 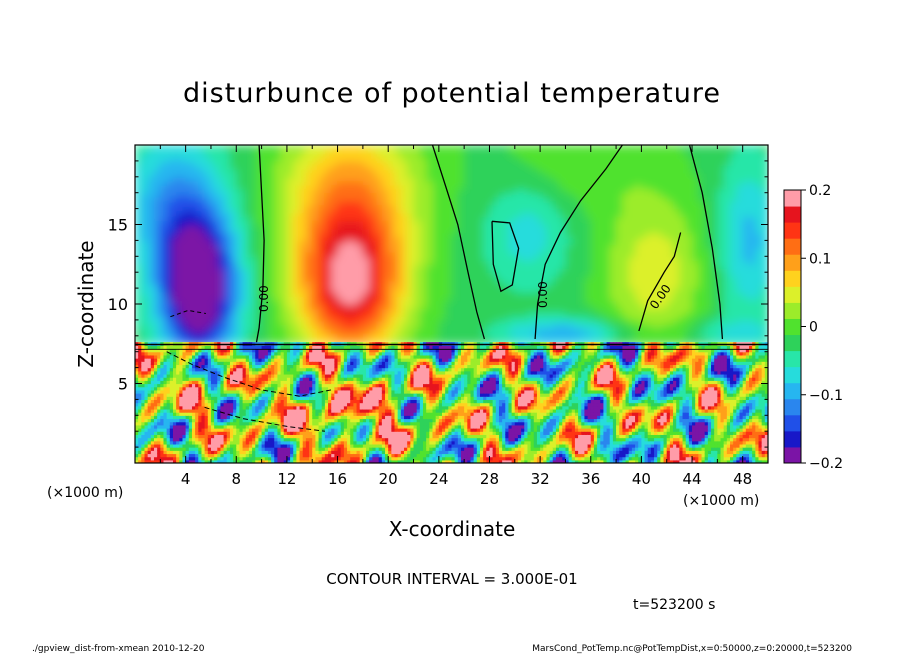 What do you see at coordinates (826, 396) in the screenshot?
I see `colorbar-tick-label: −0.1` at bounding box center [826, 396].